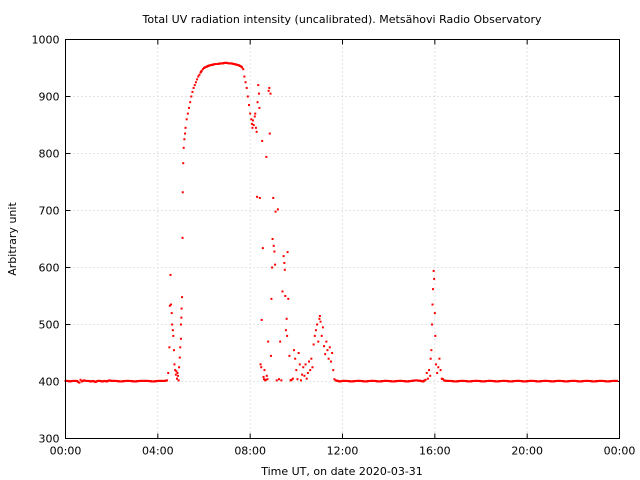 Image resolution: width=640 pixels, height=480 pixels. Describe the element at coordinates (49, 211) in the screenshot. I see `y-tick-label: 700` at that location.